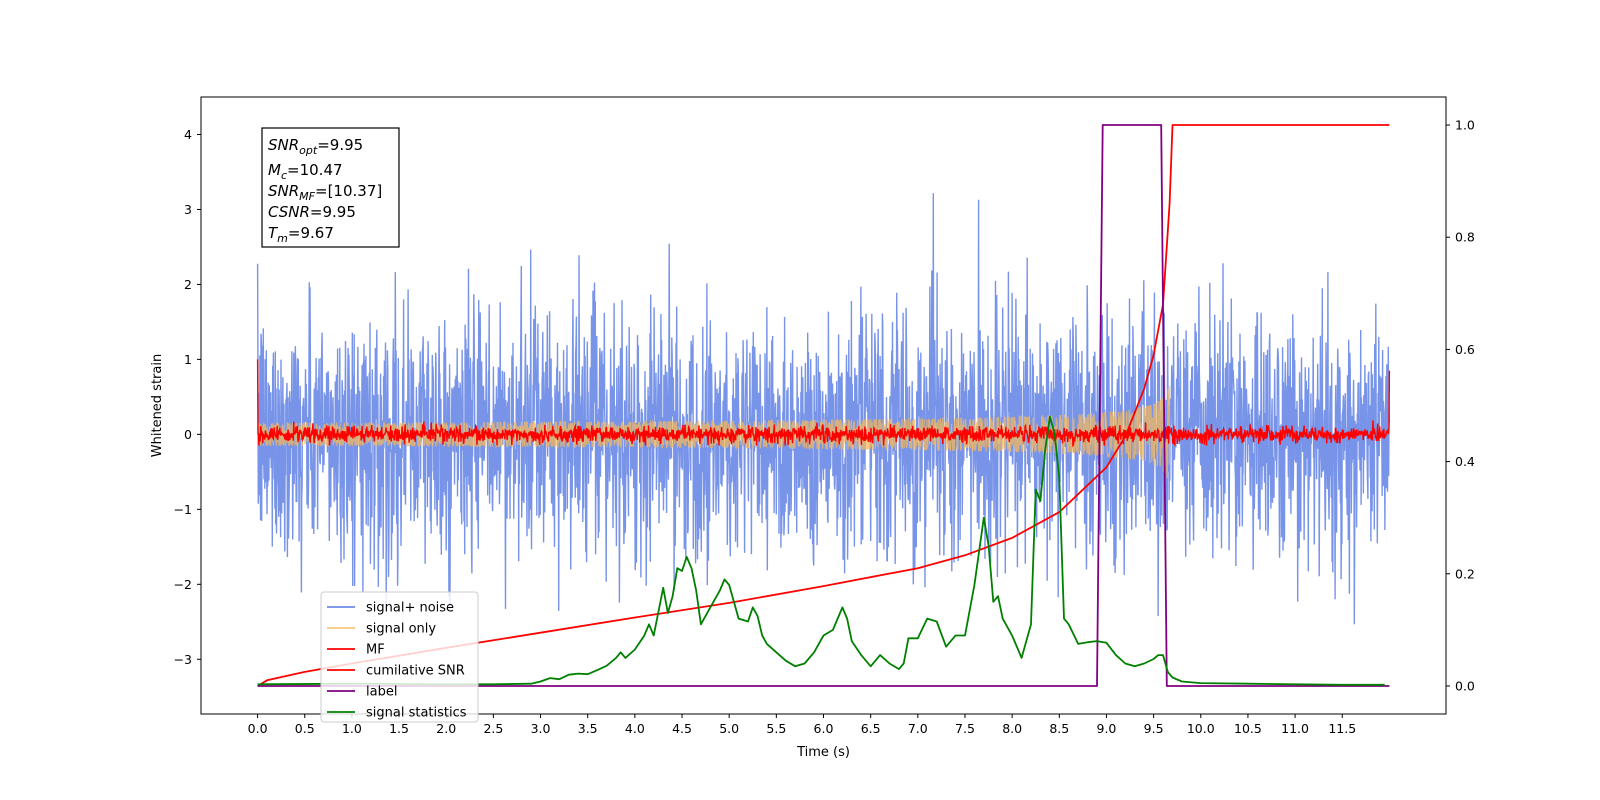 The height and width of the screenshot is (800, 1600). I want to click on x-tick-label: 10.0, so click(1201, 728).